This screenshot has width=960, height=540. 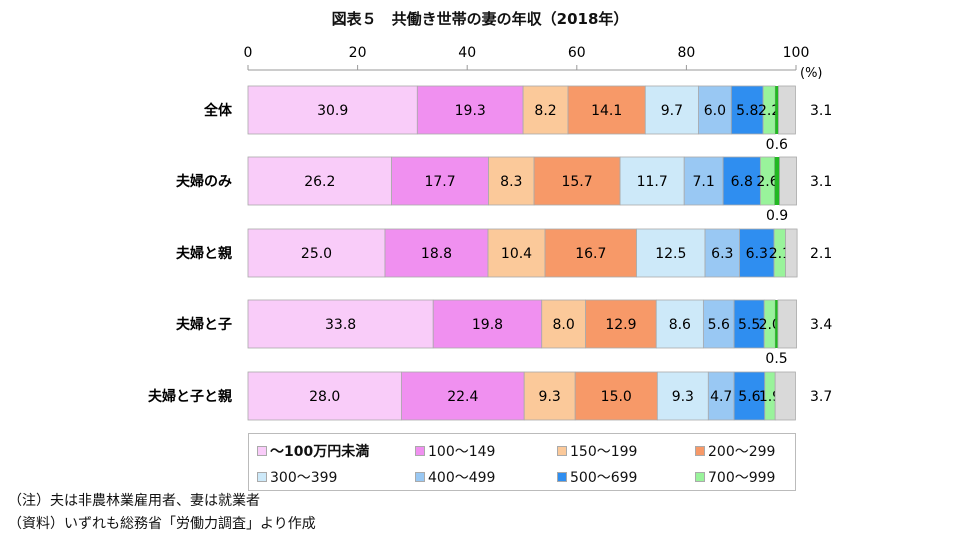 I want to click on data-label: 0.6, so click(x=777, y=145).